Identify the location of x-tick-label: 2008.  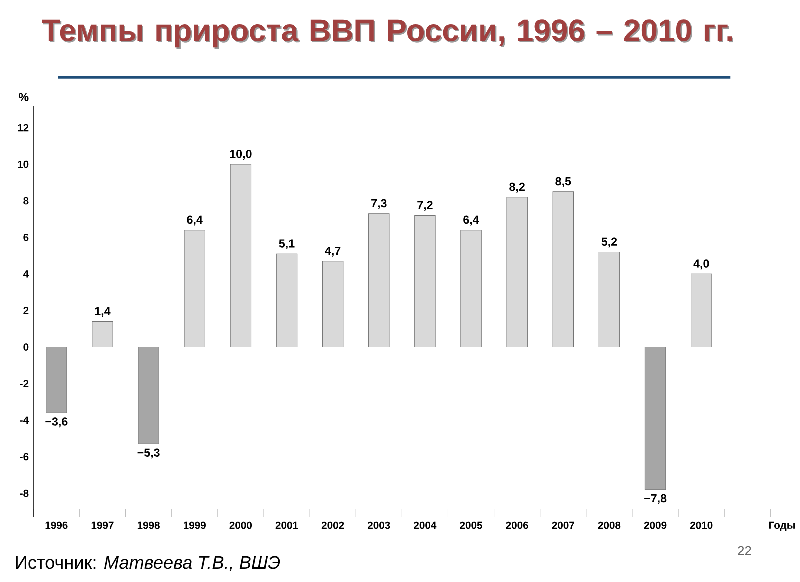
(609, 526).